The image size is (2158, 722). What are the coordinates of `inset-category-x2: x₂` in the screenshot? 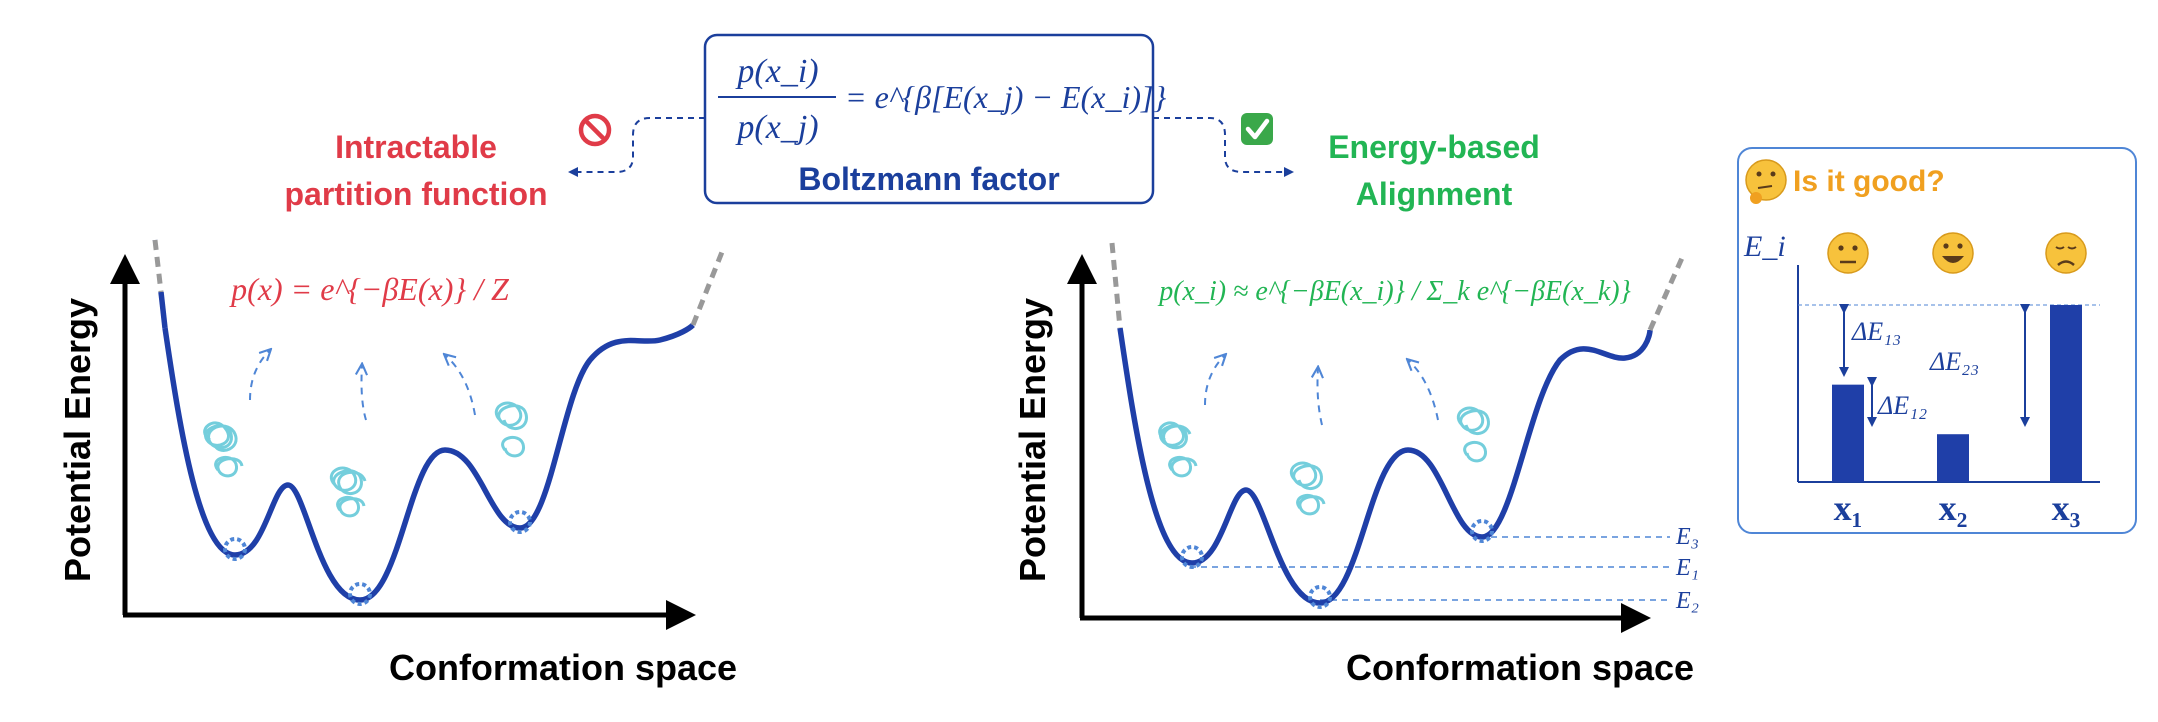 It's located at (1953, 508).